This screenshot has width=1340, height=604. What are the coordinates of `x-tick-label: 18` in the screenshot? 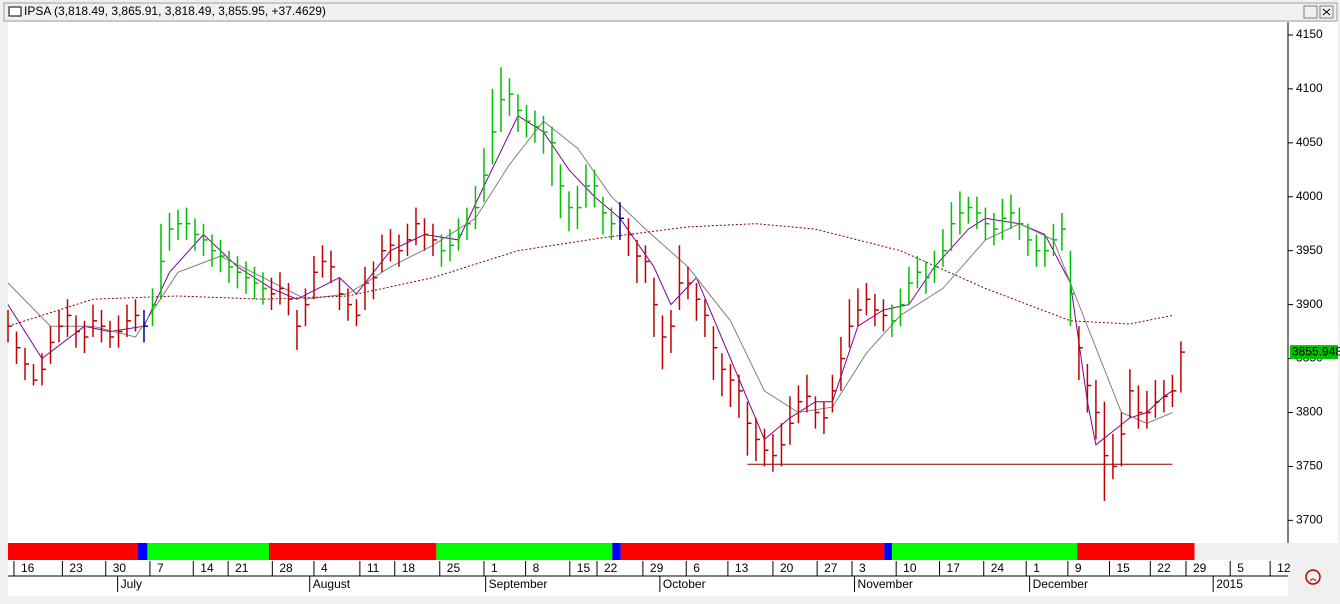 It's located at (409, 568).